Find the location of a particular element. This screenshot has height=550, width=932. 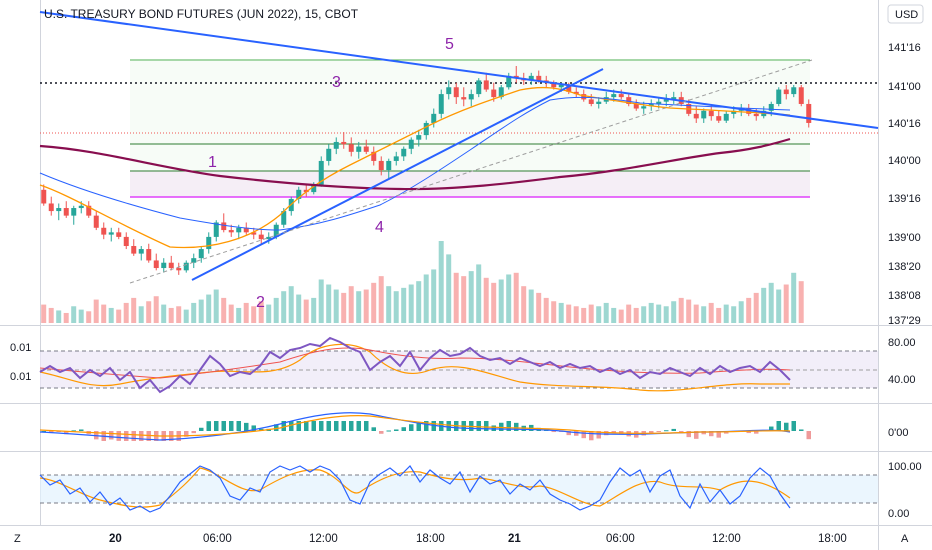

volume-bars is located at coordinates (422, 282).